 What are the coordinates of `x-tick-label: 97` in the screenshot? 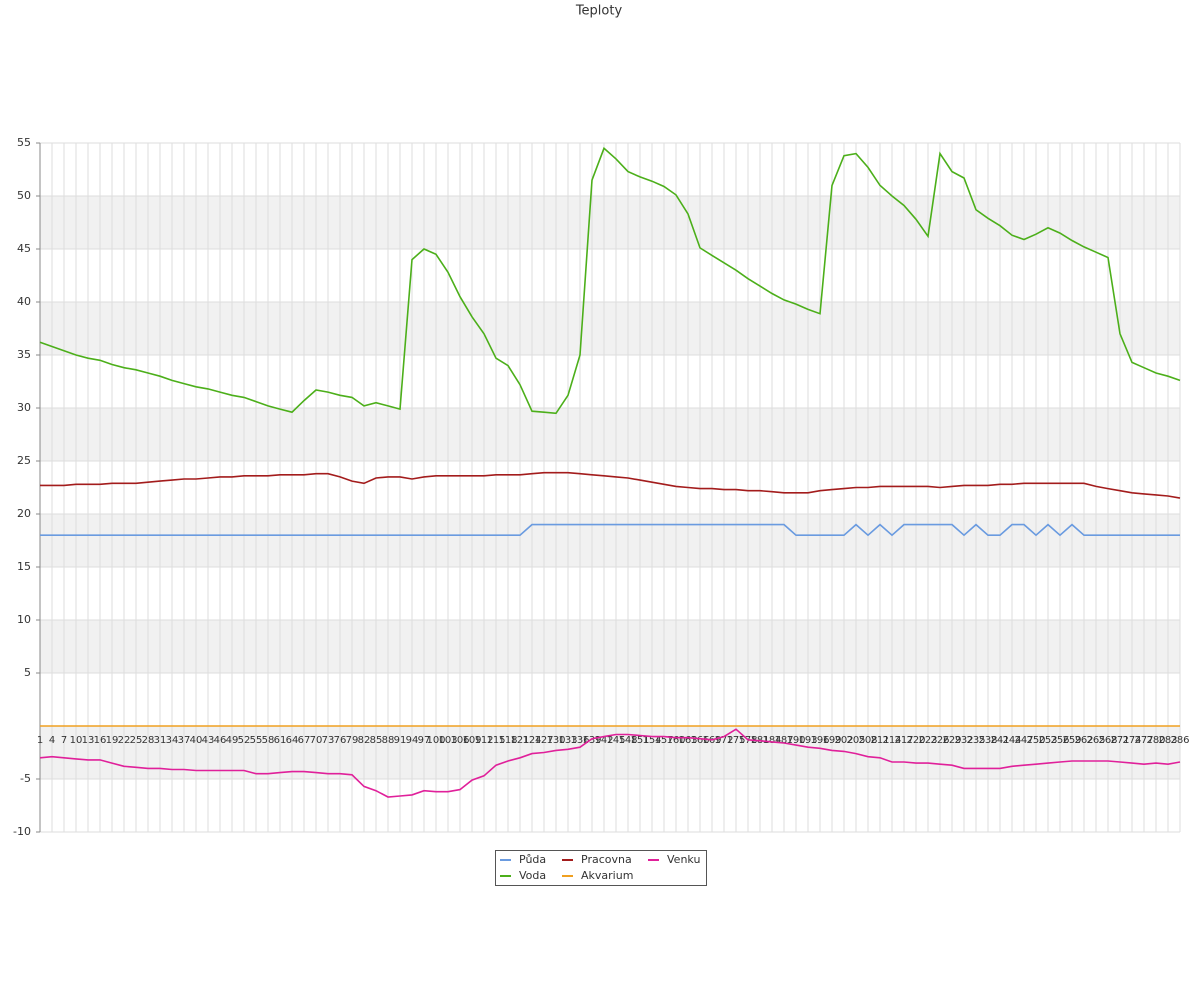 It's located at (424, 740).